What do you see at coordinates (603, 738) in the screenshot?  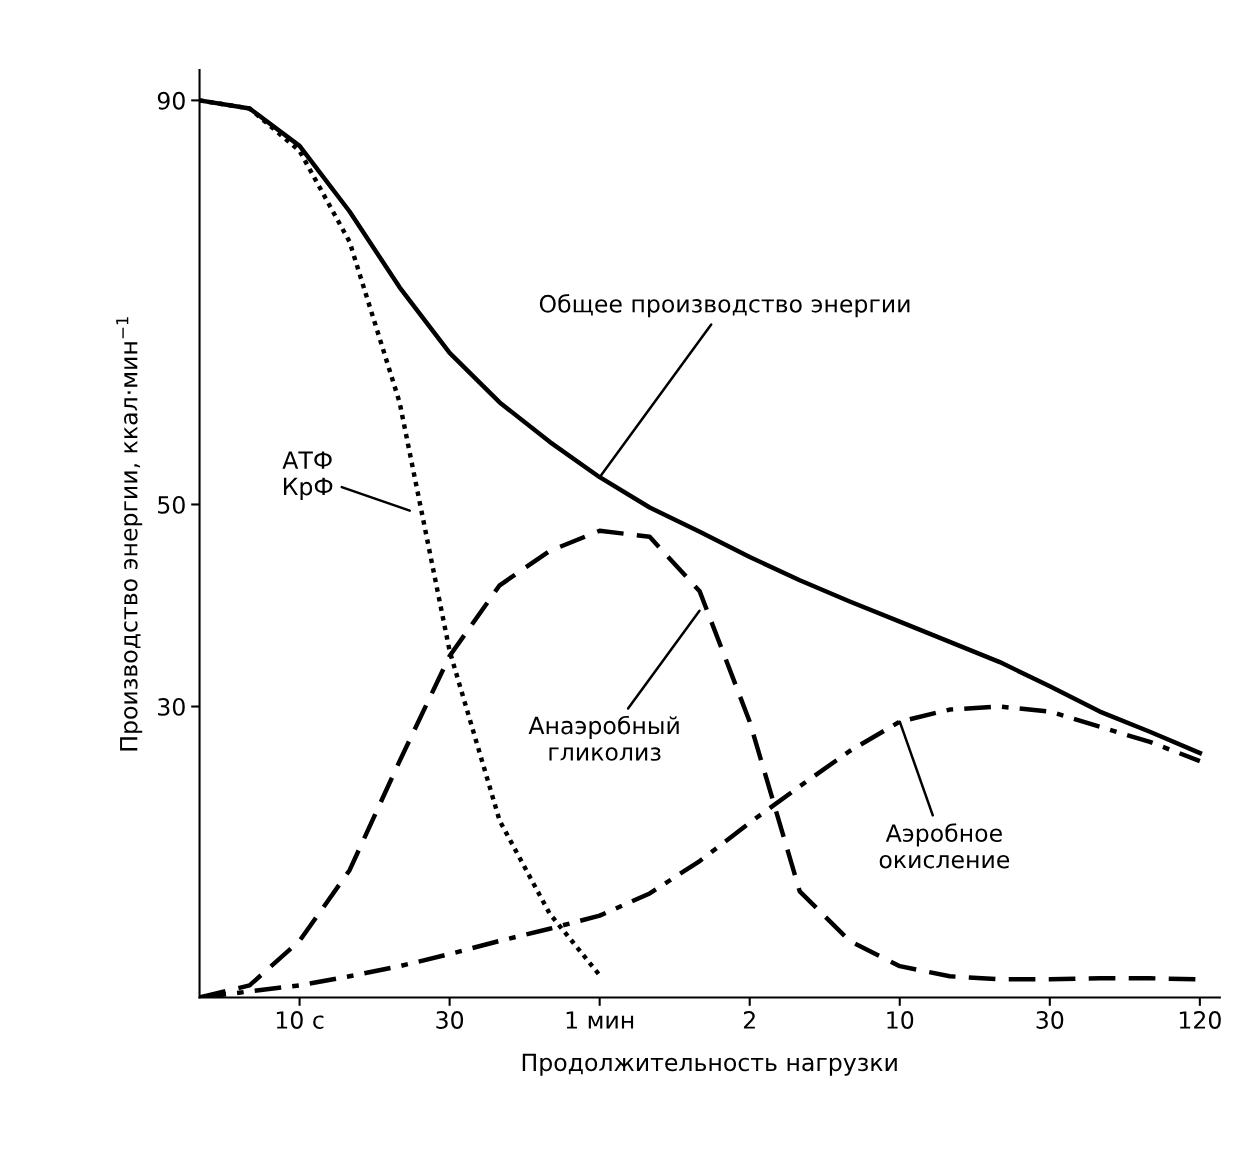 I see `annotation: Анаэробный гликолиз` at bounding box center [603, 738].